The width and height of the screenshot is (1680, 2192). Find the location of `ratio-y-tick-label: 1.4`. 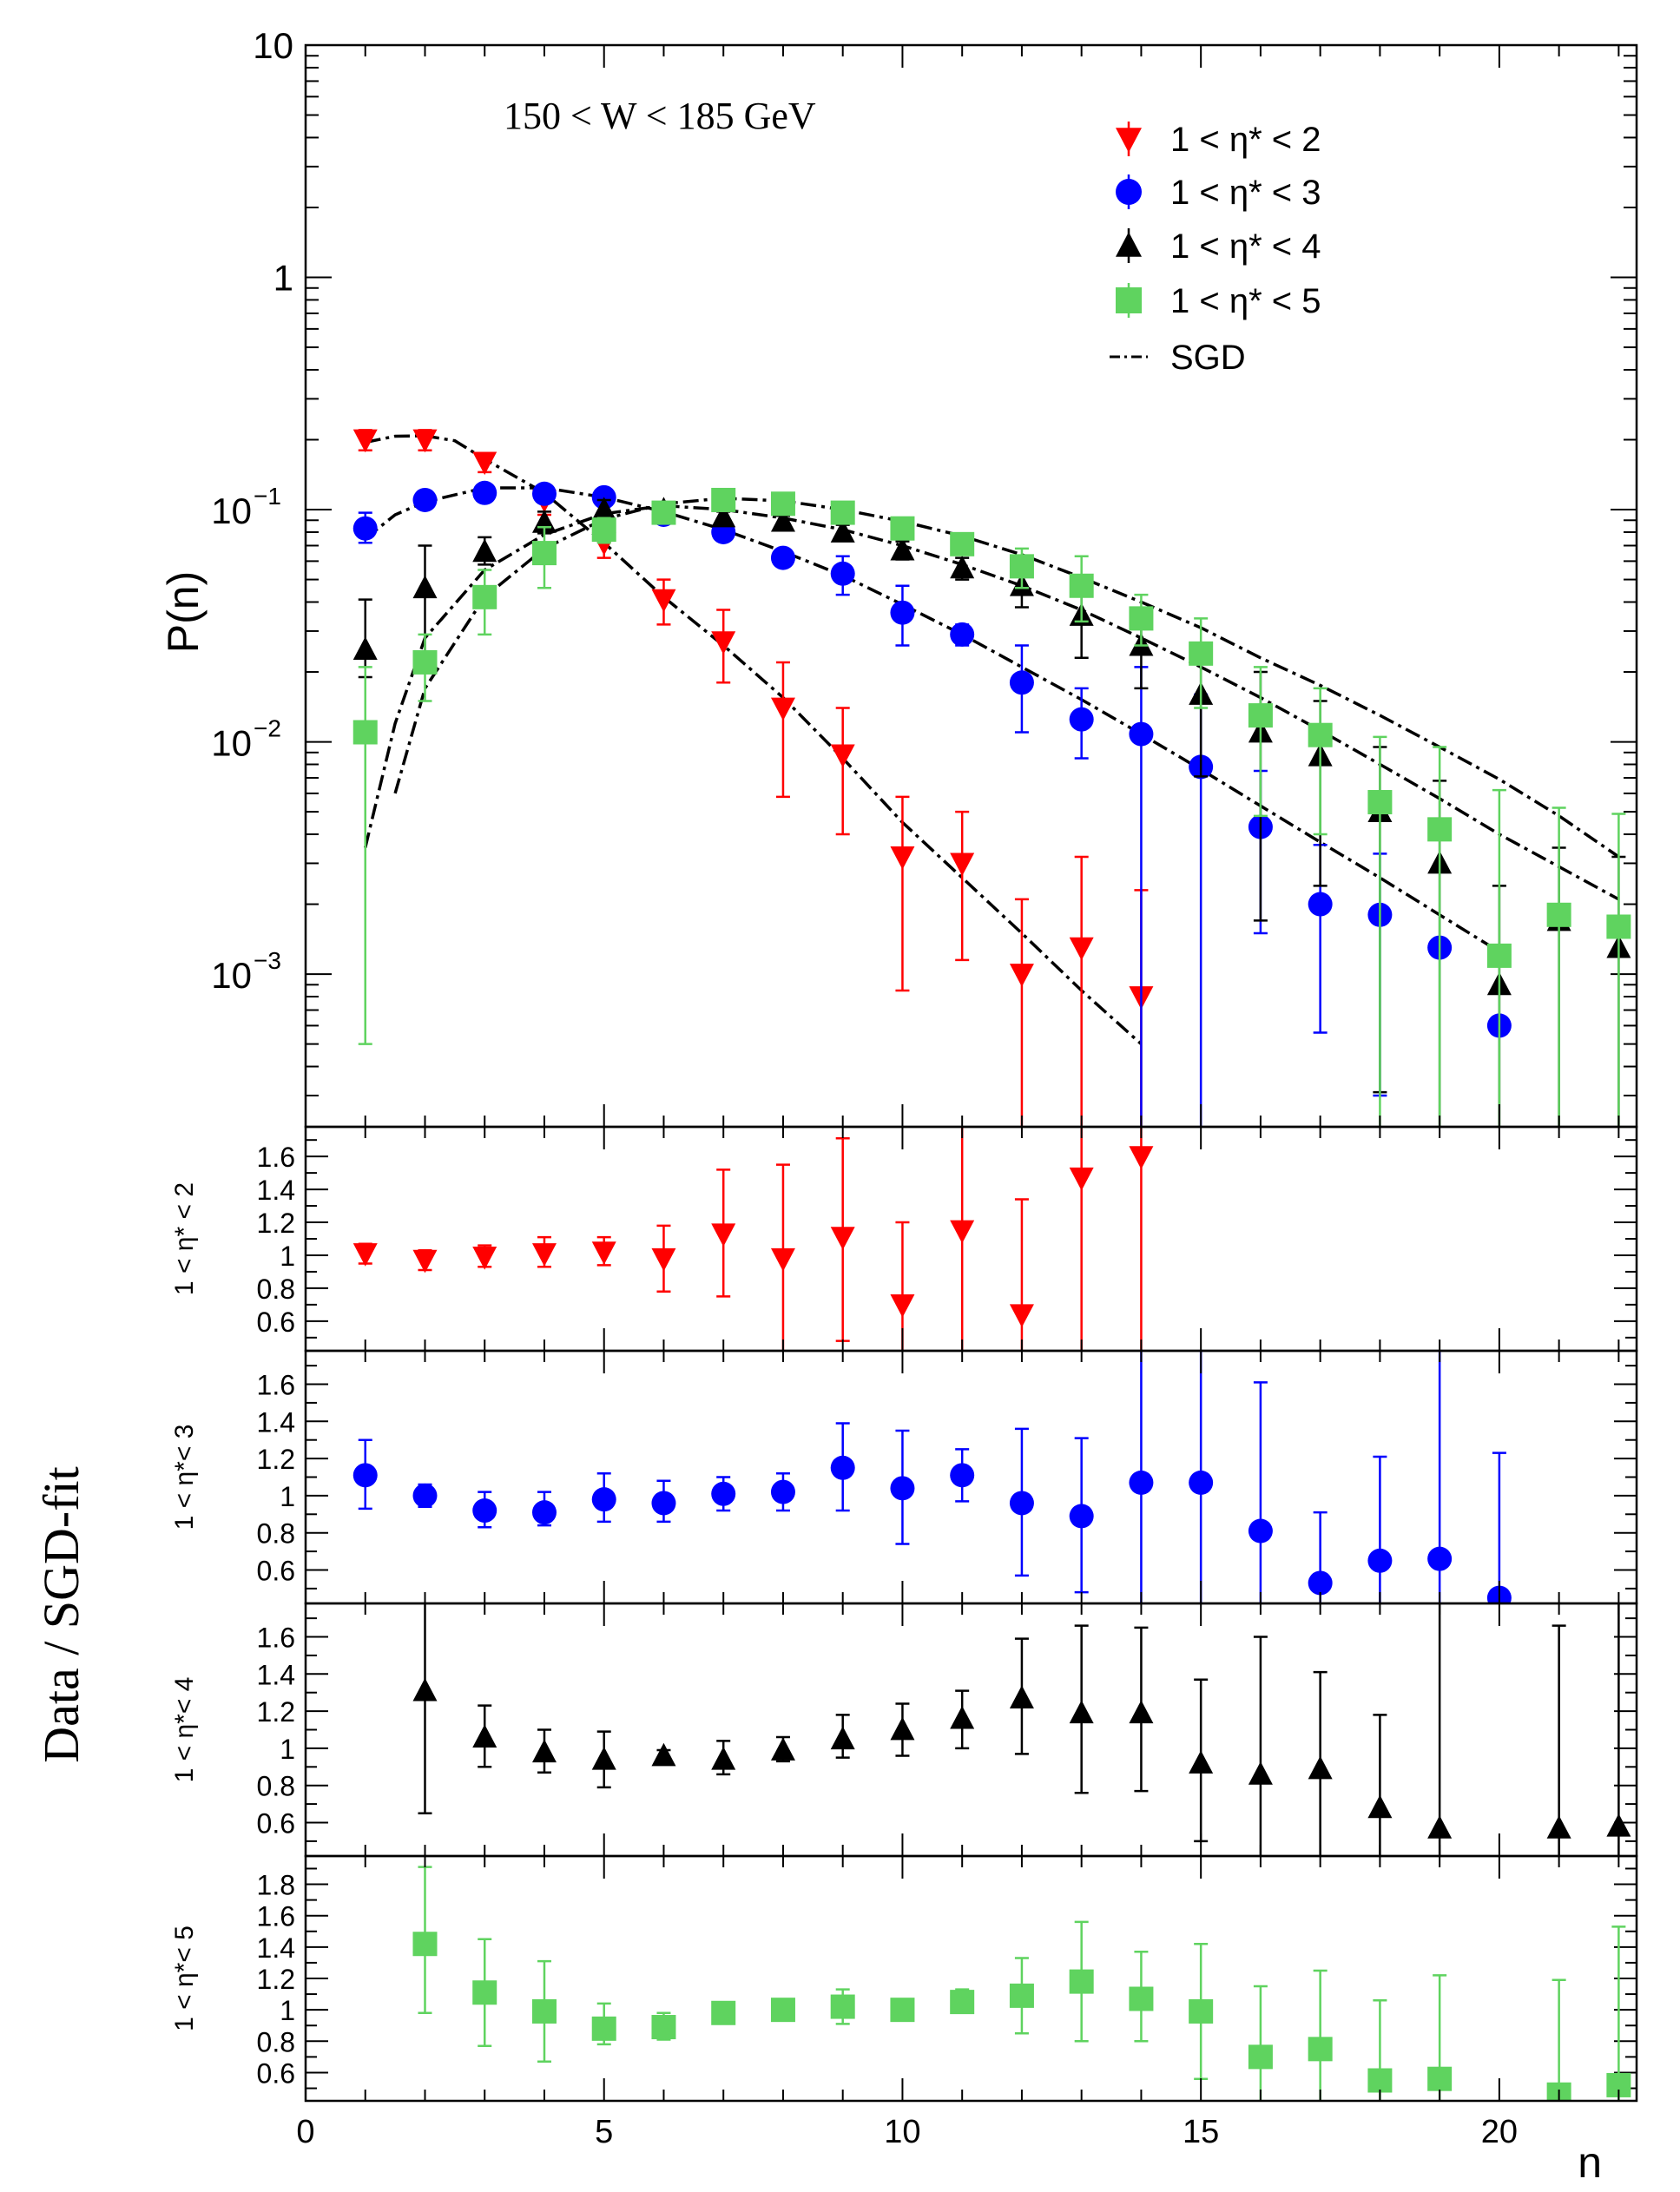

ratio-y-tick-label: 1.4 is located at coordinates (276, 1674).